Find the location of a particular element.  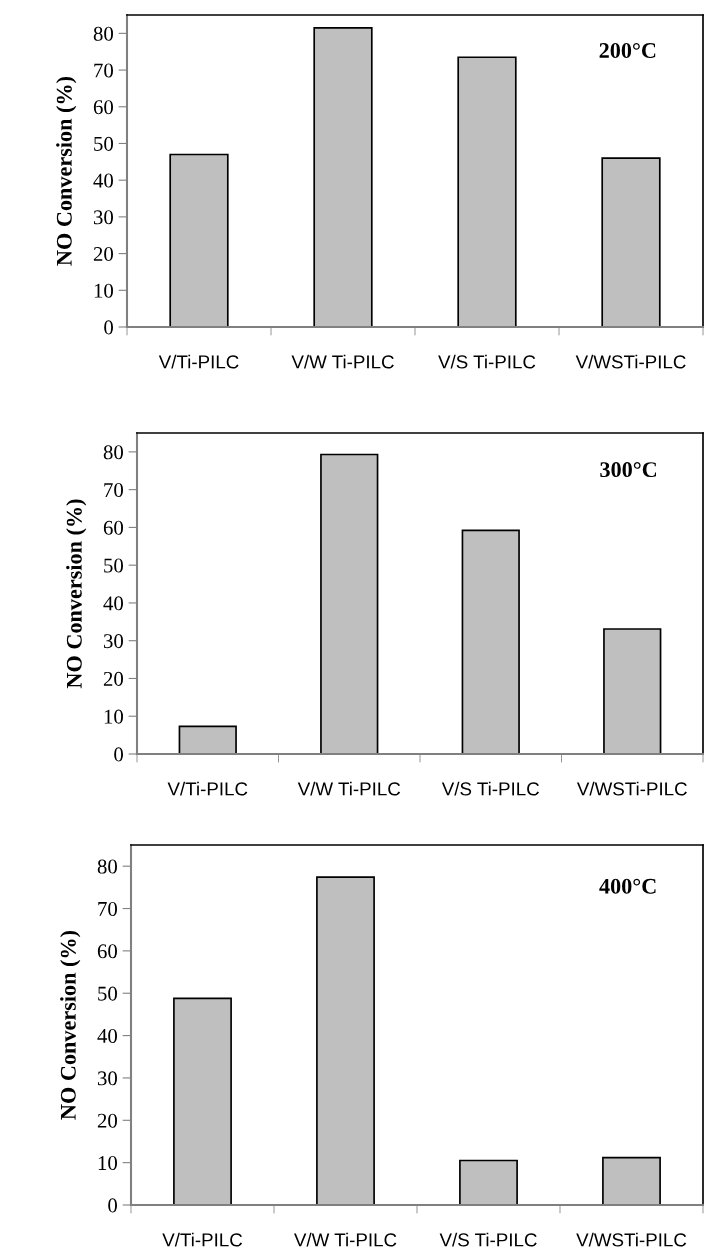

annotation: 300°C is located at coordinates (628, 470).